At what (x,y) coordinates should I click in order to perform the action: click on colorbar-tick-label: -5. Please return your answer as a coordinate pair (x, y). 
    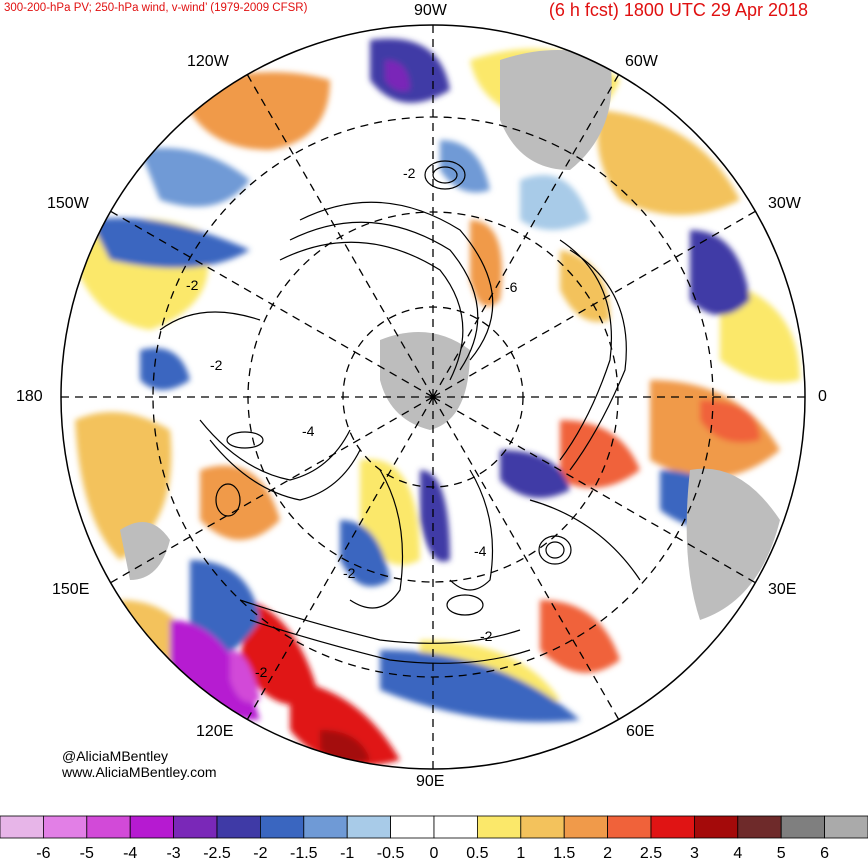
    Looking at the image, I should click on (86, 853).